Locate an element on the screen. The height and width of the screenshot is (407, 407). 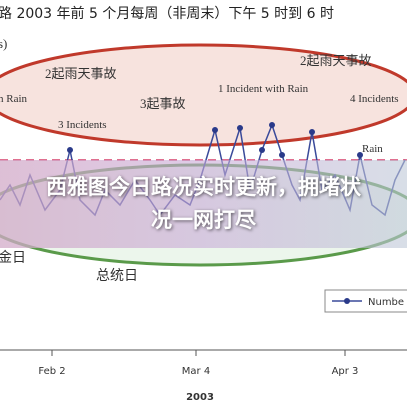
annotation: h Rain is located at coordinates (14, 99).